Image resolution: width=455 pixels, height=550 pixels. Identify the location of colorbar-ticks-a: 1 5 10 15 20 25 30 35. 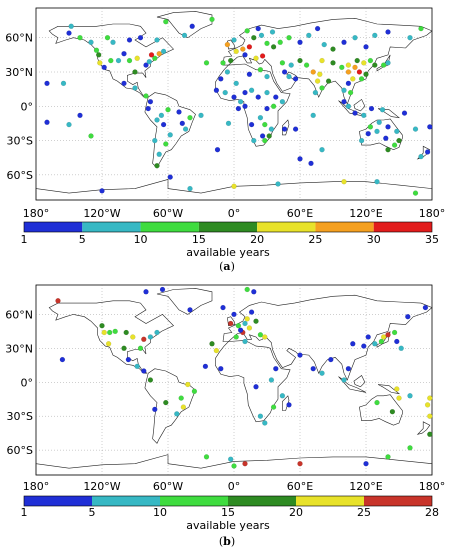
(230, 239).